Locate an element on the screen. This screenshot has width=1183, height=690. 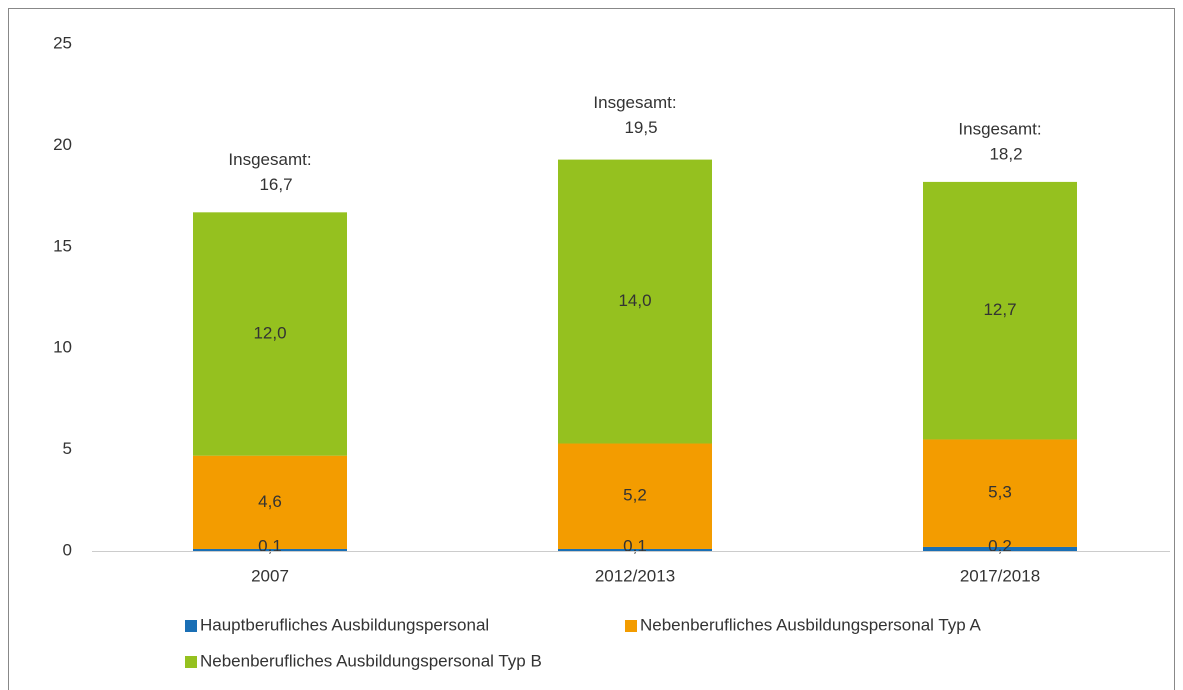
value-label: 0,2 is located at coordinates (1000, 545).